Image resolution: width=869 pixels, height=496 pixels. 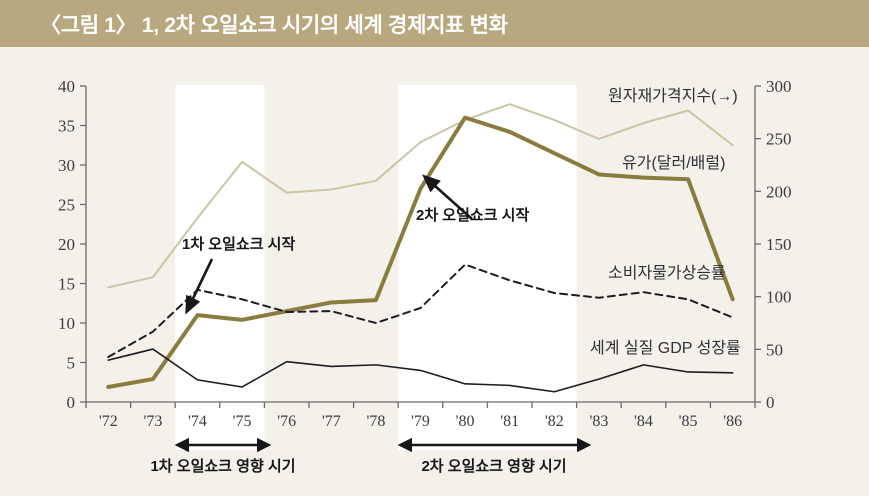 What do you see at coordinates (420, 421) in the screenshot?
I see `x-tick-label: '79` at bounding box center [420, 421].